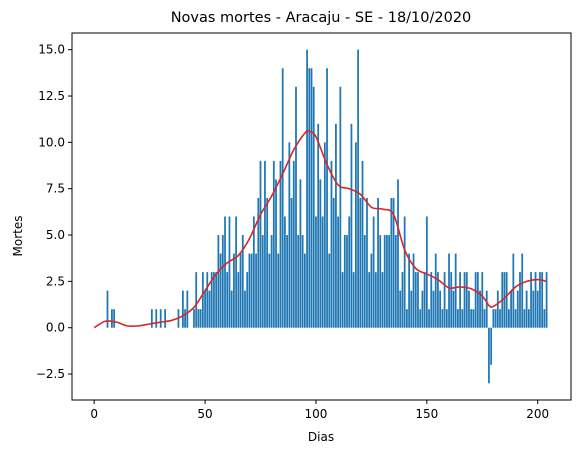 The height and width of the screenshot is (453, 579). Describe the element at coordinates (94, 414) in the screenshot. I see `x-tick-label: 0` at that location.